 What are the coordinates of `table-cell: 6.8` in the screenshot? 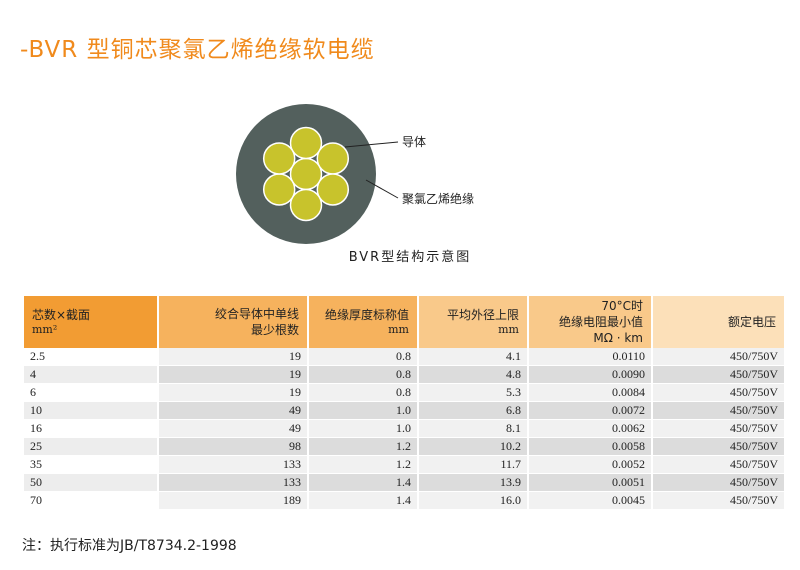 It's located at (473, 410).